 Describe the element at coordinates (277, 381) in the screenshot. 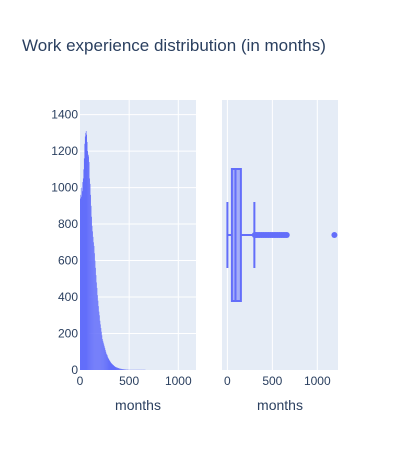

I see `boxplot-x-tick-labels: 0 500 1000` at that location.